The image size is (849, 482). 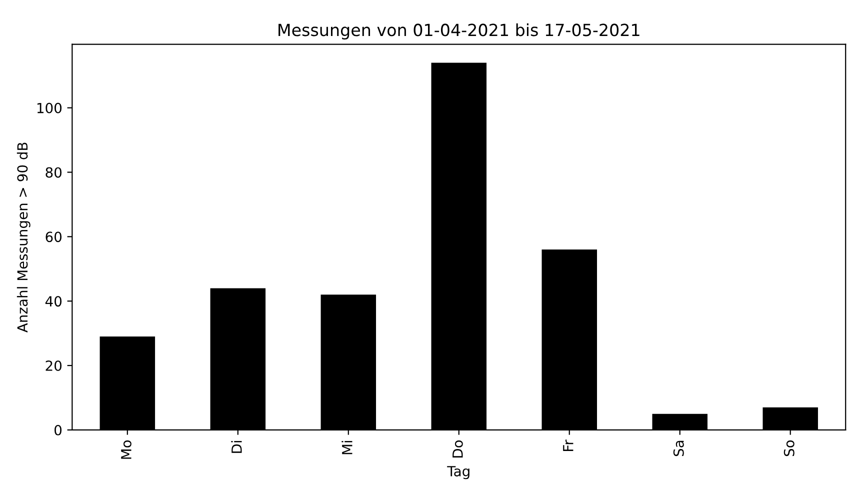 What do you see at coordinates (347, 447) in the screenshot?
I see `x-tick-label: Mi` at bounding box center [347, 447].